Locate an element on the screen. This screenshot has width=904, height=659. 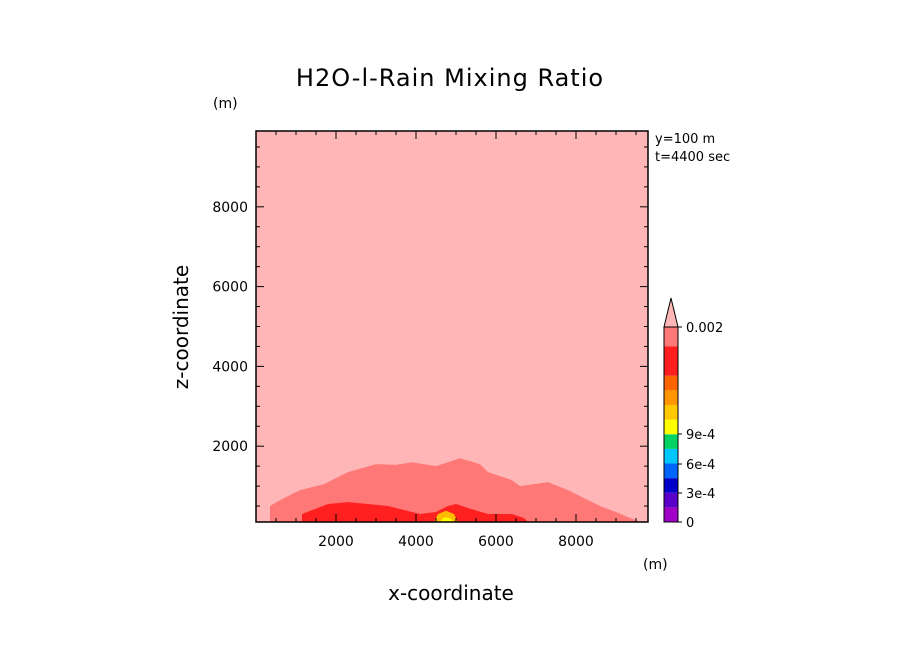
colorbar-extend-arrow is located at coordinates (671, 312).